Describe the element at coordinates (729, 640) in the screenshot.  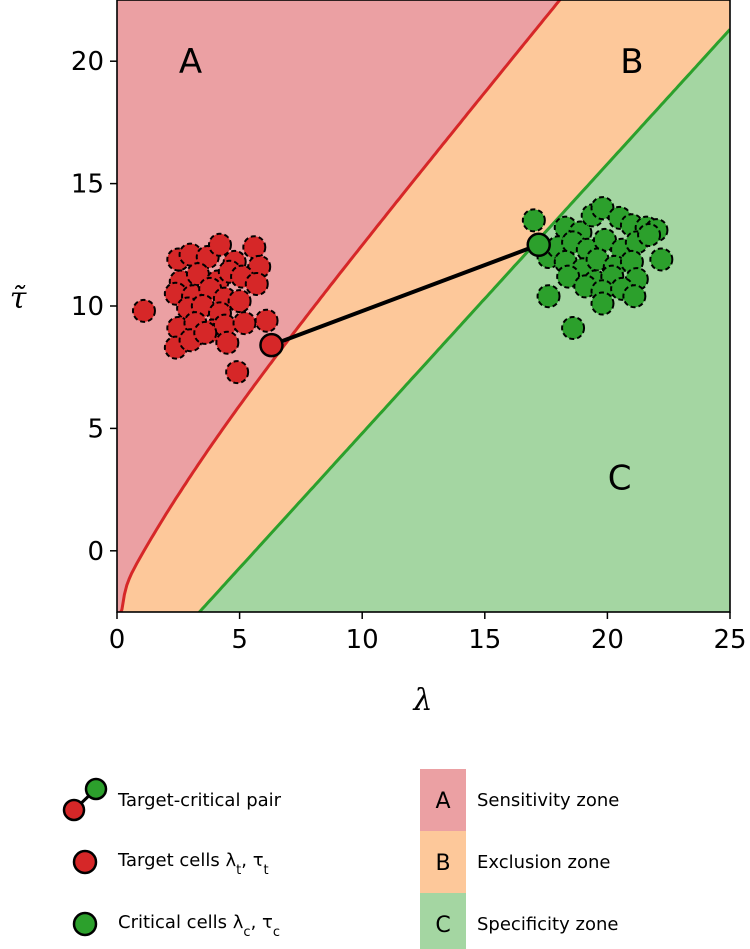
I see `x-tick-label: 25` at that location.